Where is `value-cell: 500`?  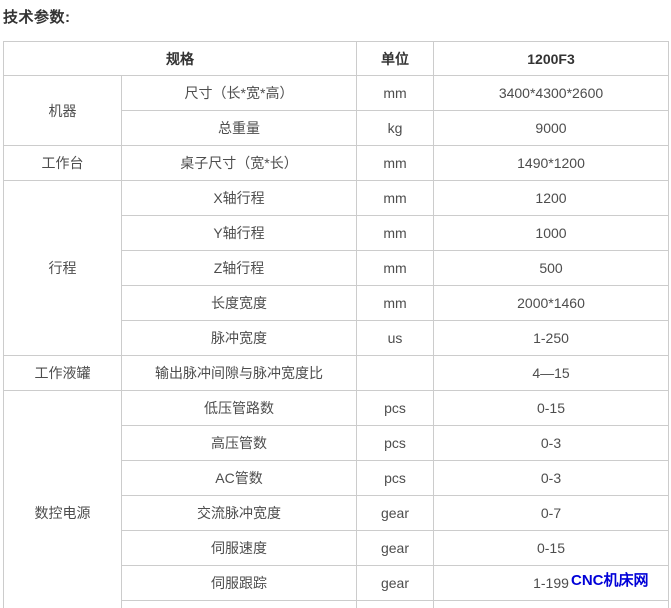 value-cell: 500 is located at coordinates (551, 268).